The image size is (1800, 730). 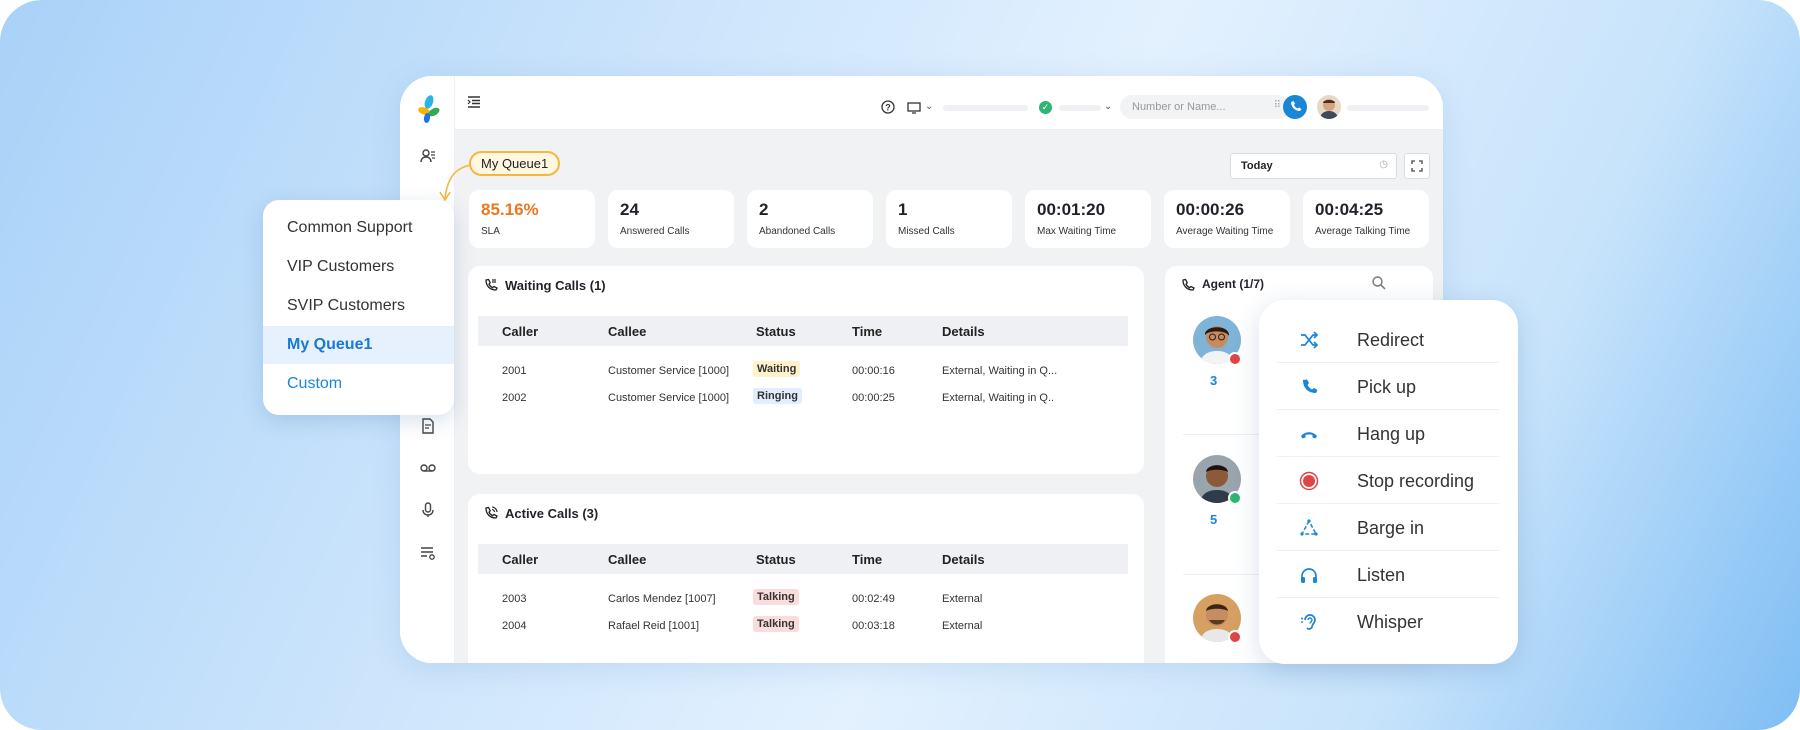 I want to click on app-logo, so click(x=429, y=109).